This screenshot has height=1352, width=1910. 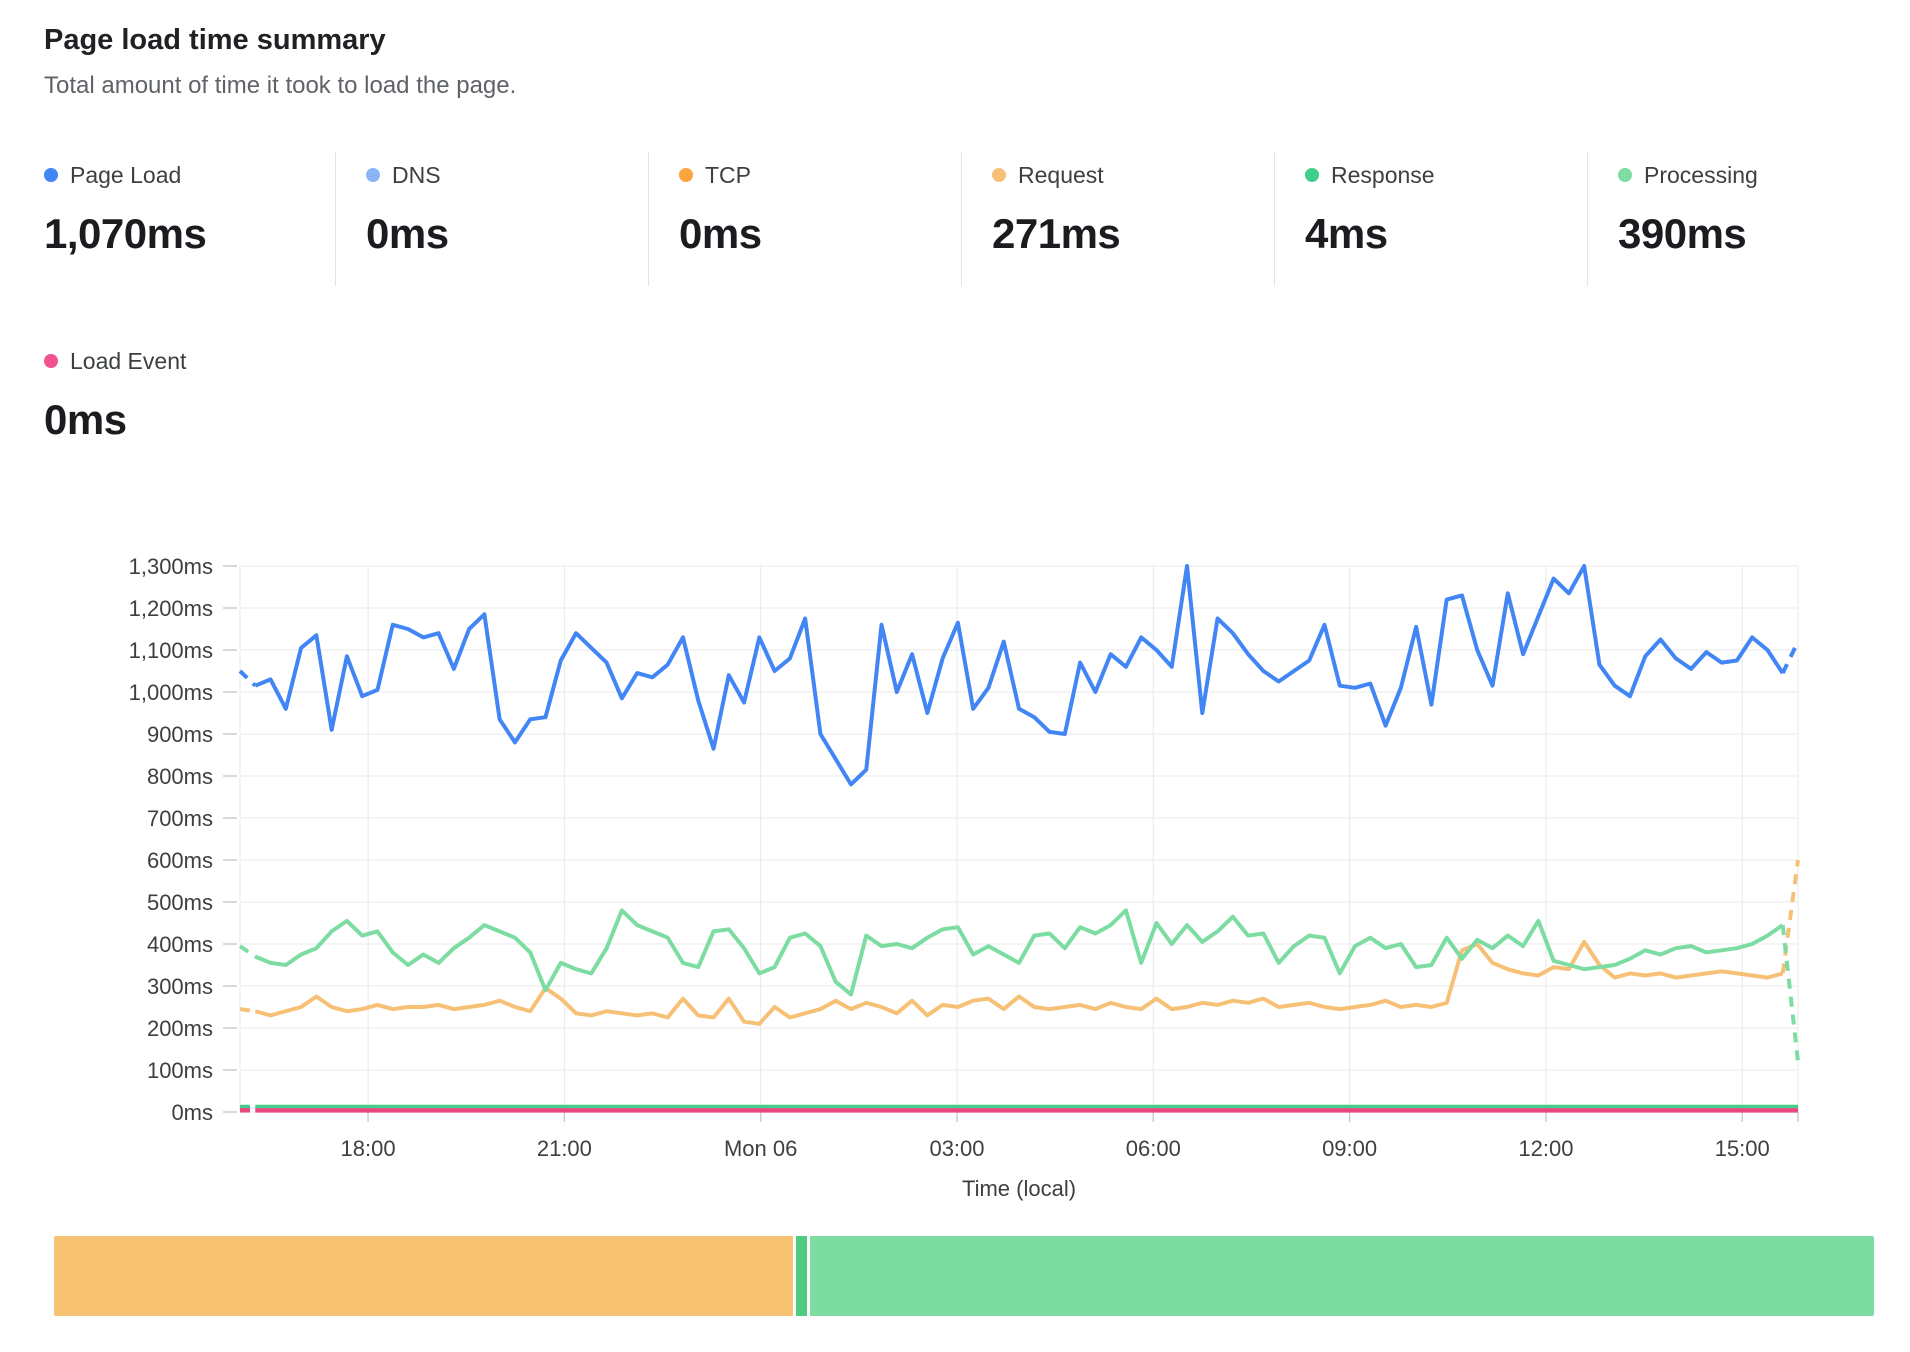 What do you see at coordinates (1759, 175) in the screenshot?
I see `metric-legend: Processing` at bounding box center [1759, 175].